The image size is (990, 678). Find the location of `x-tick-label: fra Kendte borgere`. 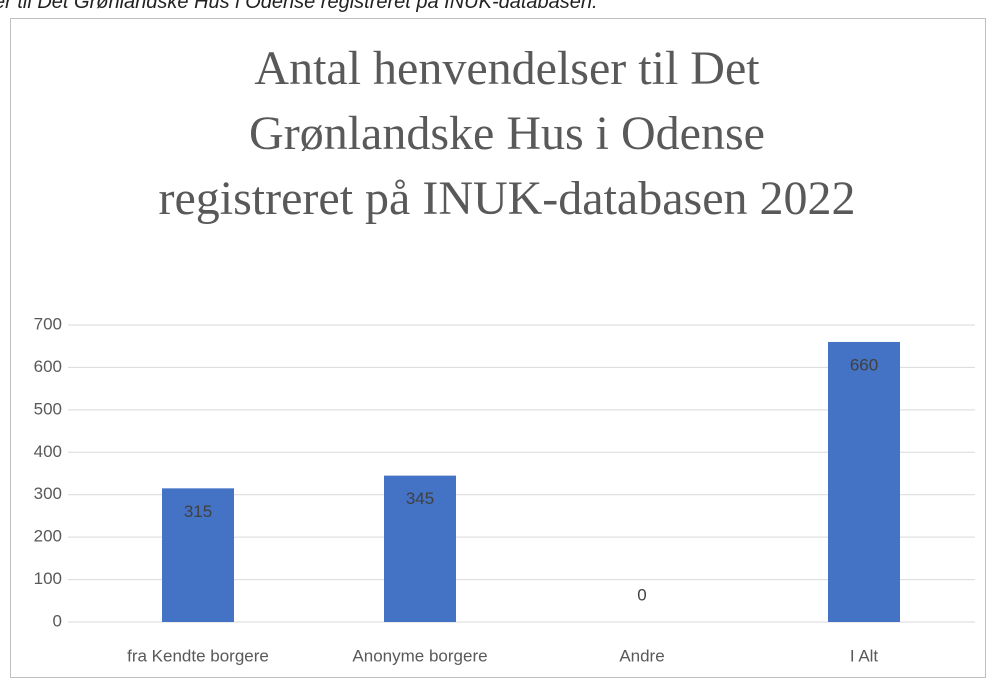

x-tick-label: fra Kendte borgere is located at coordinates (198, 655).